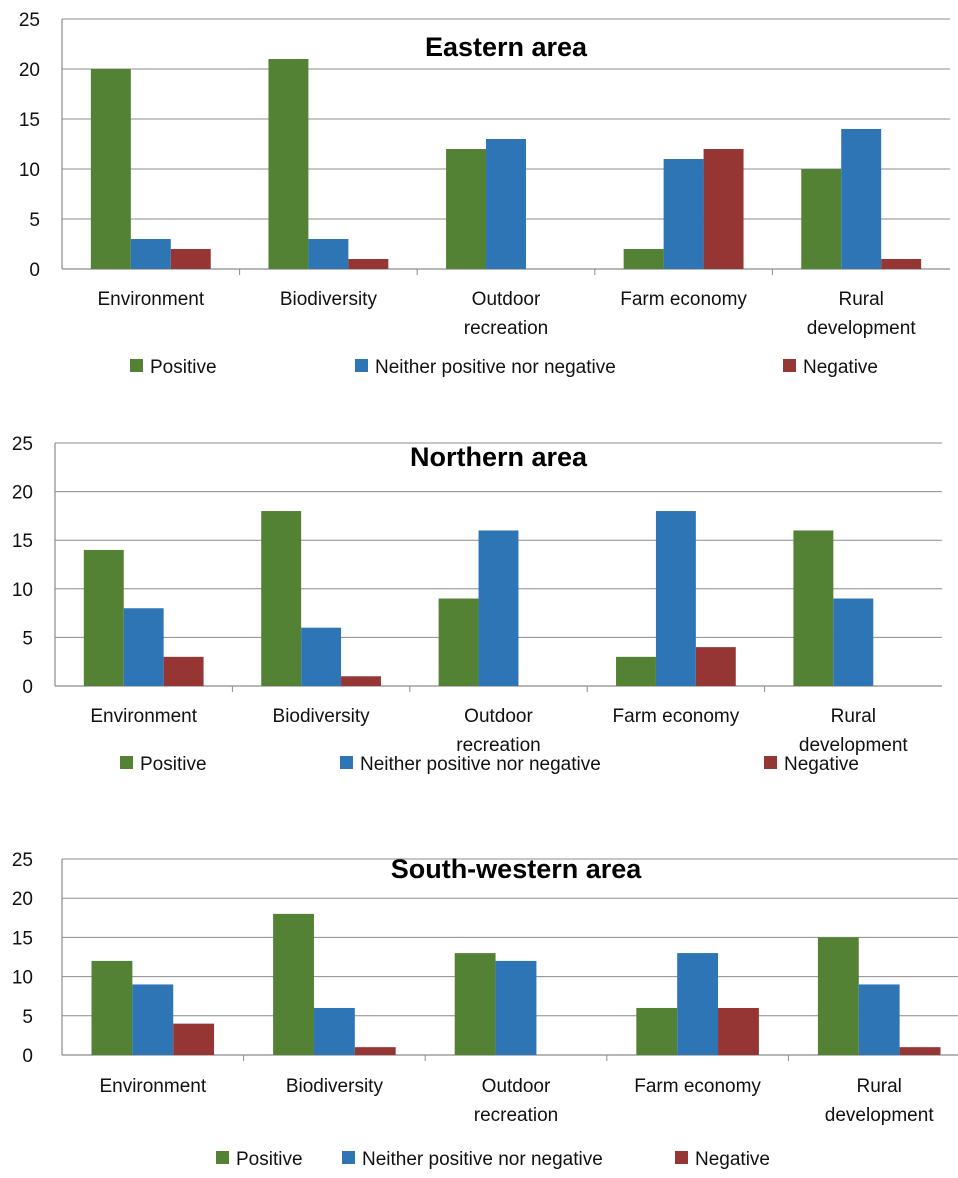 The width and height of the screenshot is (958, 1178). I want to click on chart-title: Northern area, so click(499, 457).